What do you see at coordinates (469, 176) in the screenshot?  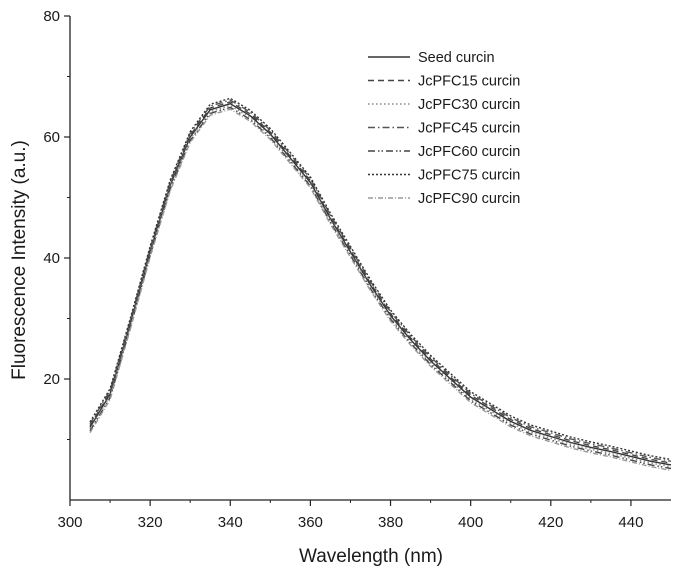 I see `legend-label-6: JcPFC75 curcin` at bounding box center [469, 176].